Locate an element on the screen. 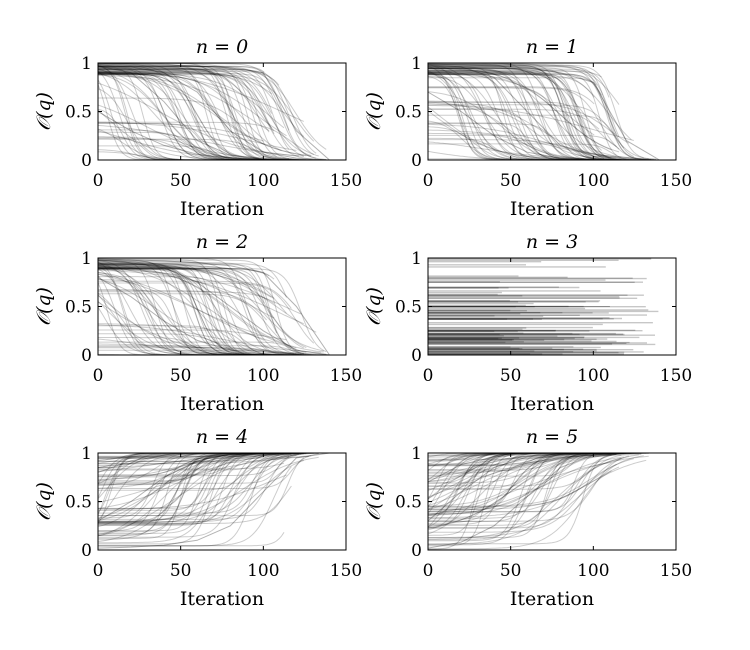 This screenshot has height=650, width=750. x-tick-label: 0 is located at coordinates (428, 376).